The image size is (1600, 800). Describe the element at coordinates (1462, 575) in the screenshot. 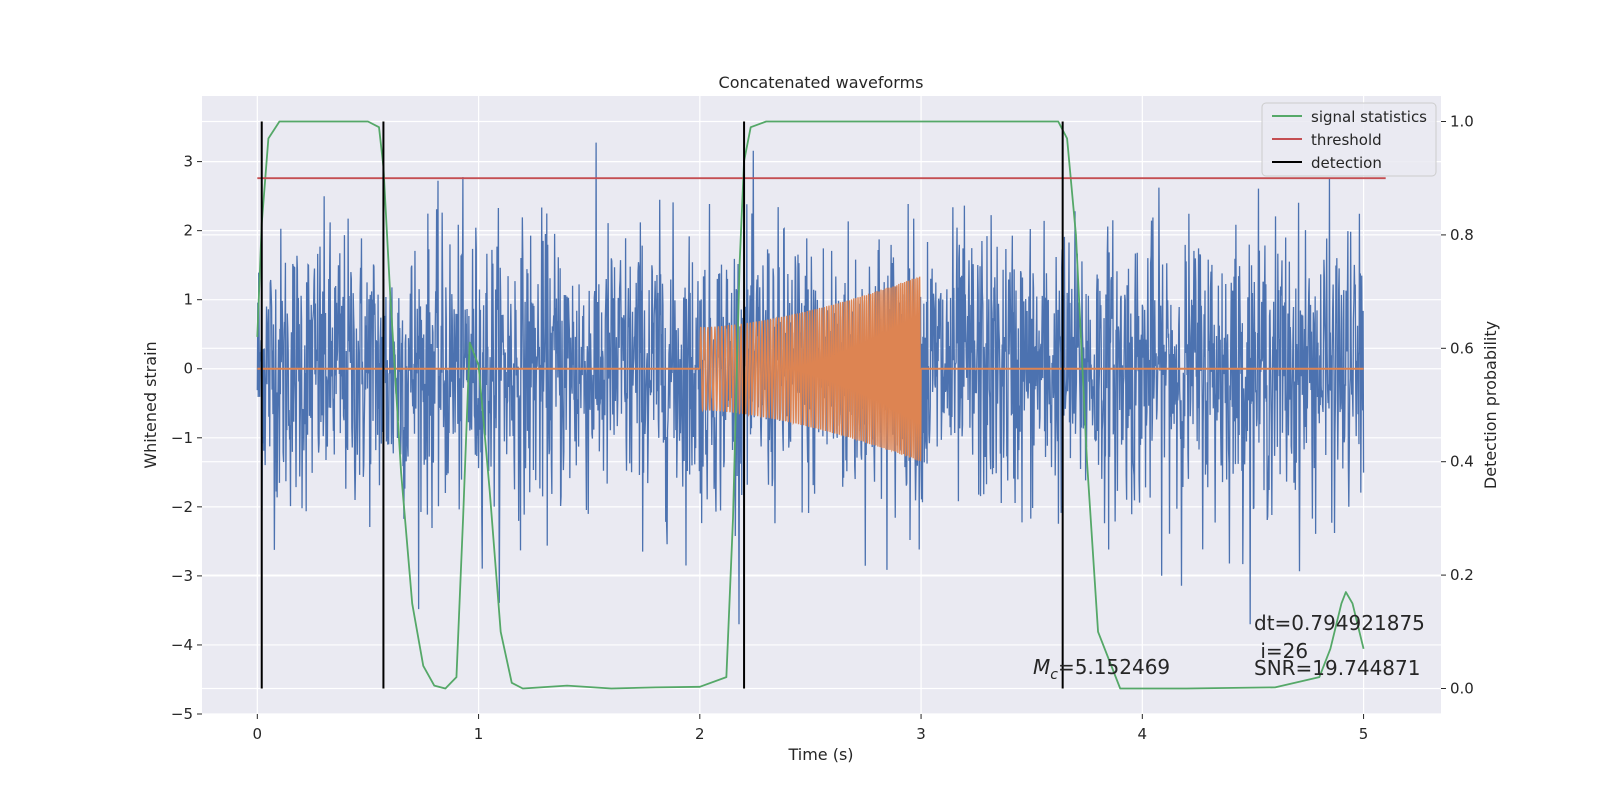

I see `y2-tick-label: 0.2` at that location.